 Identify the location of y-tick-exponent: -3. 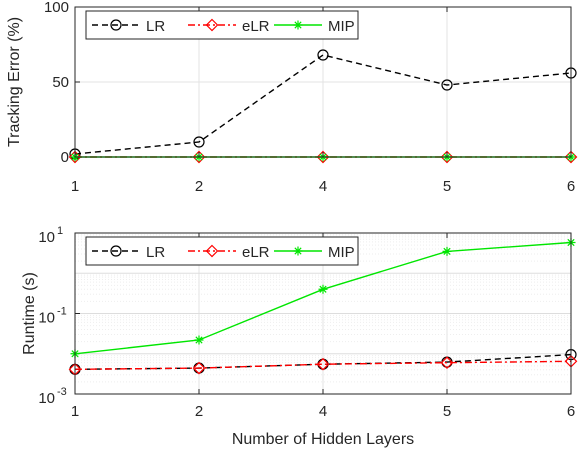
(62, 392).